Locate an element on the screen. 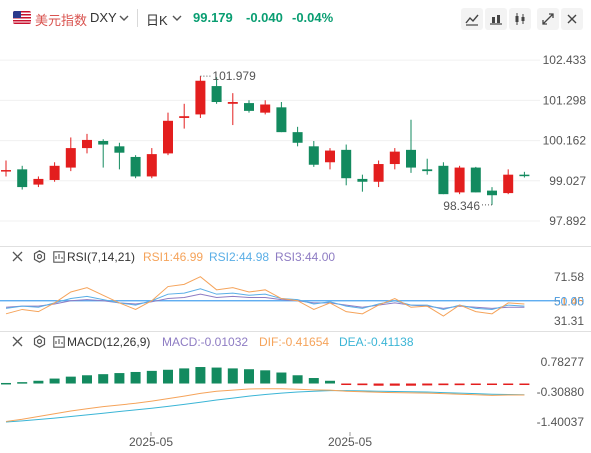  price-axis: 102.433 101.298 100.162 99.027 97.892 is located at coordinates (565, 140).